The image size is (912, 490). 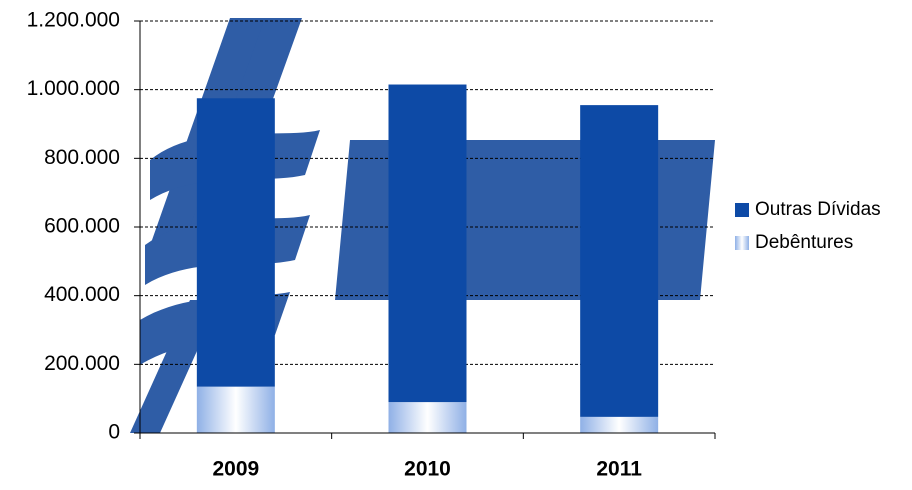 I want to click on legend-label: Outras Dívidas, so click(x=818, y=209).